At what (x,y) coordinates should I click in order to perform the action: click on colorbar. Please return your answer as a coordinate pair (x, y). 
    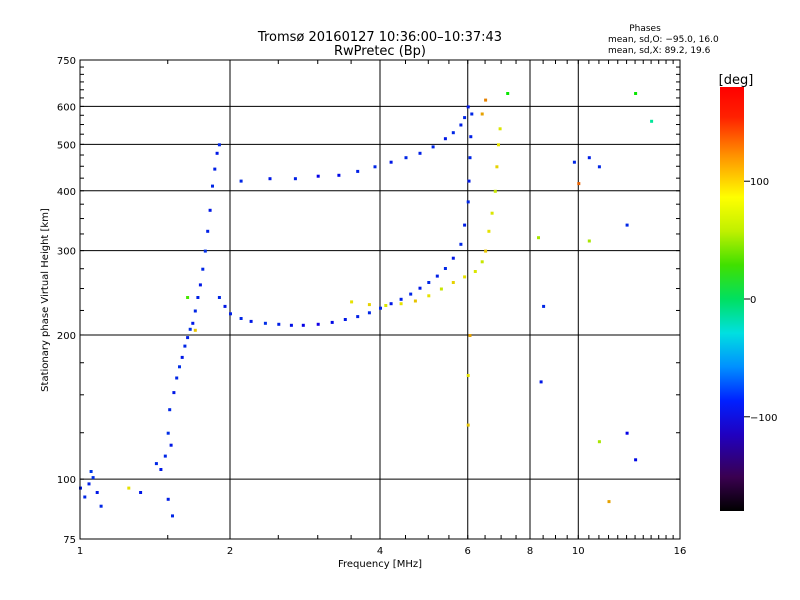
    Looking at the image, I should click on (732, 299).